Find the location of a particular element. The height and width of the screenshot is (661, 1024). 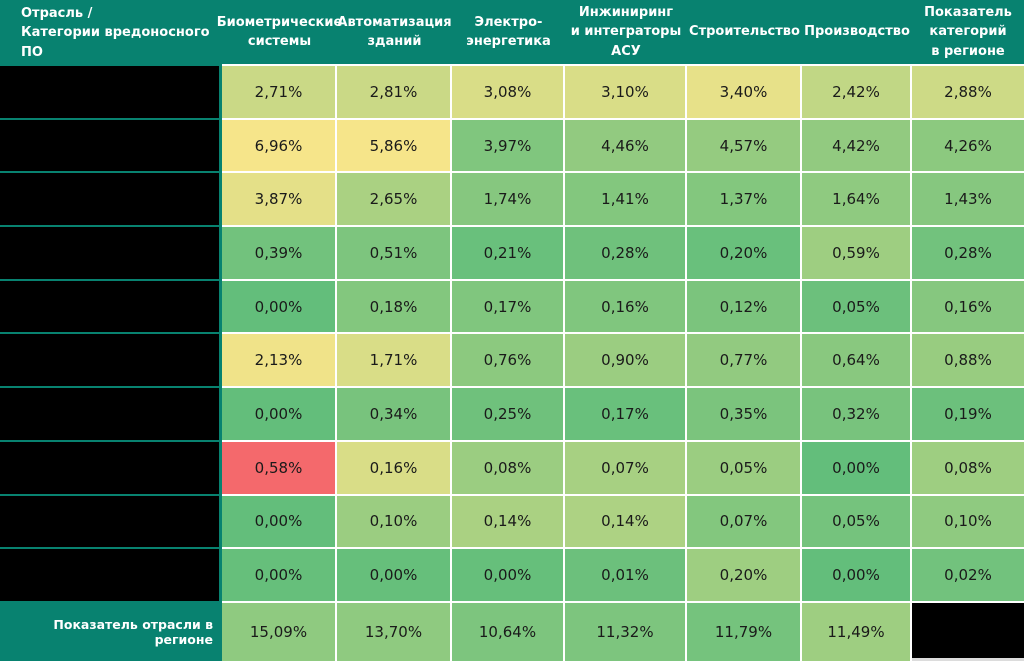

footer-total-cell: 10,64% is located at coordinates (508, 631).